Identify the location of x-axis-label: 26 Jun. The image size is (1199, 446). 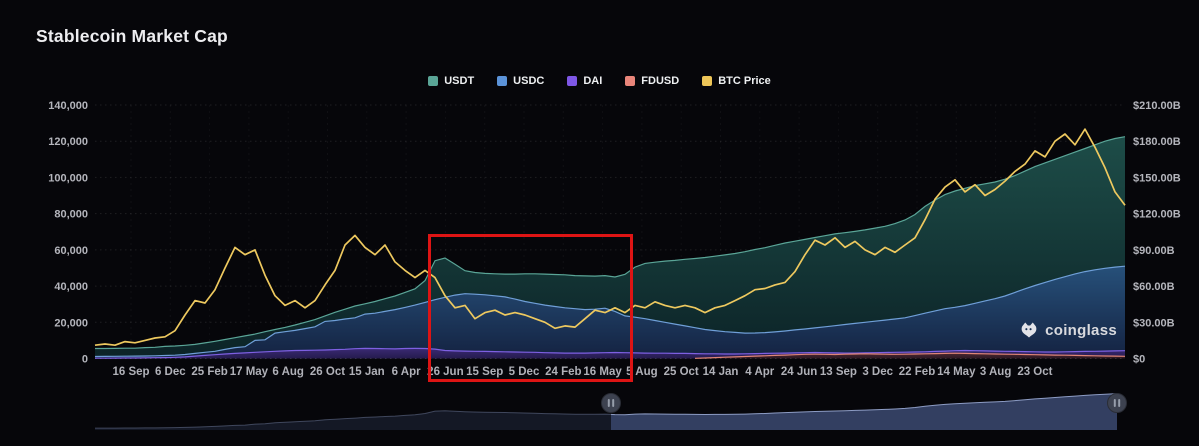
(445, 372).